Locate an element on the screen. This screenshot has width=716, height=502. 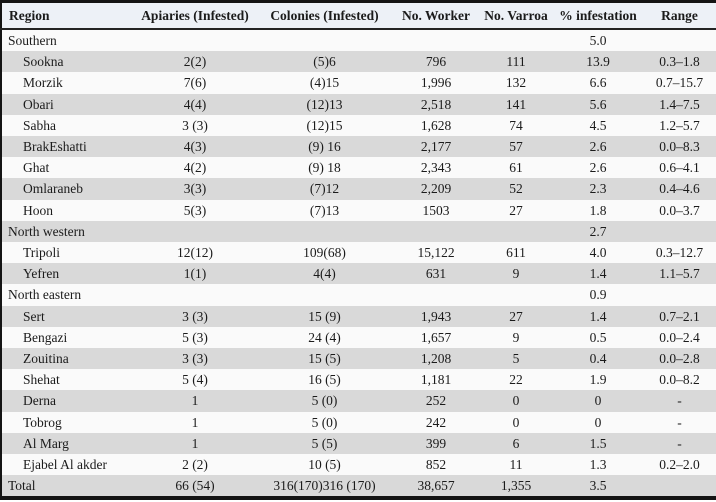
cell-varroa: 141 is located at coordinates (516, 104).